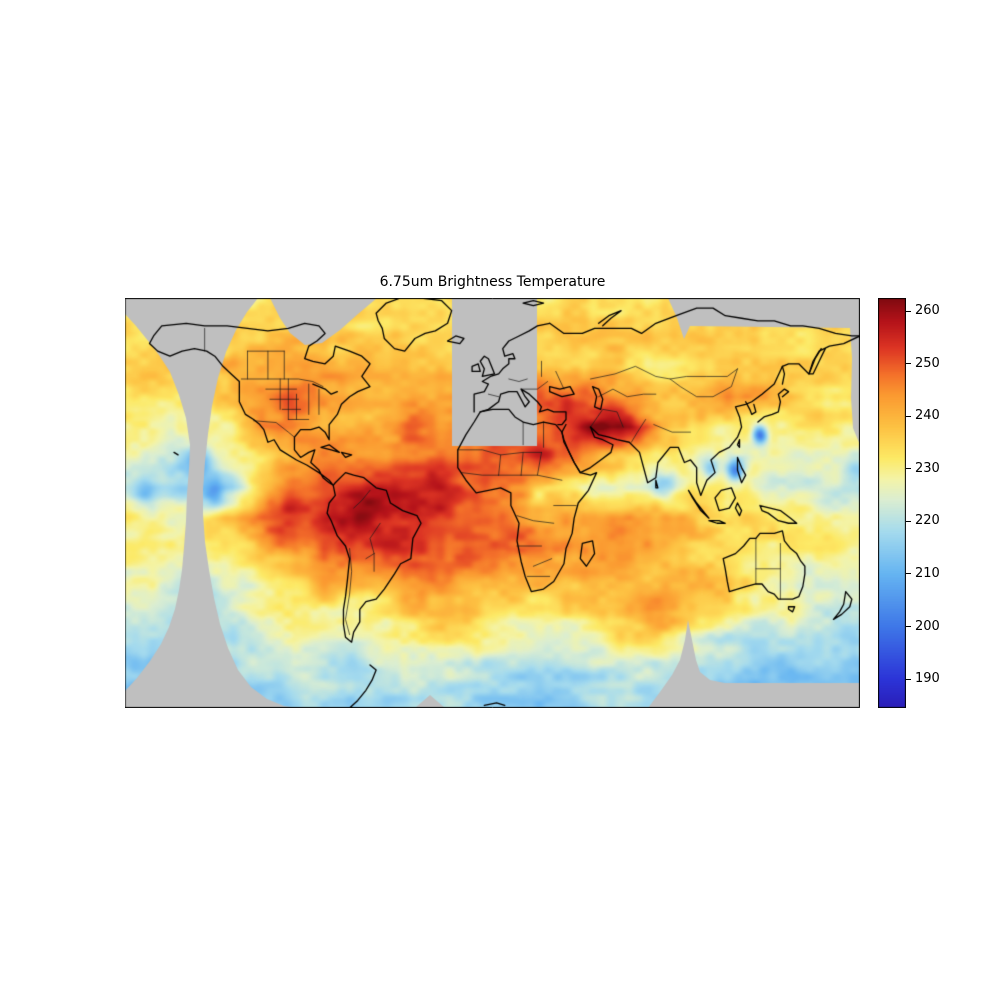 Image resolution: width=1000 pixels, height=1000 pixels. I want to click on colorbar, so click(892, 503).